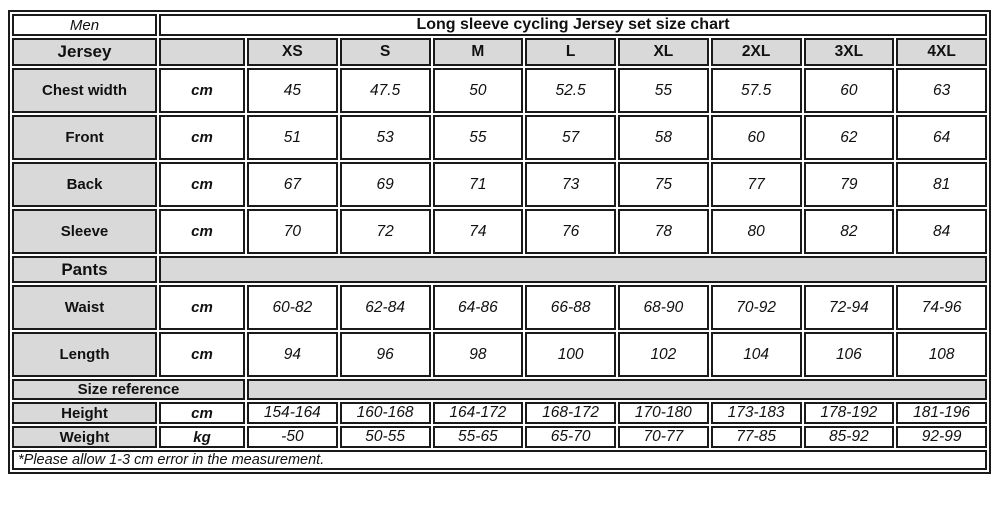 Image resolution: width=1000 pixels, height=524 pixels. I want to click on value-cell: 160-168, so click(385, 413).